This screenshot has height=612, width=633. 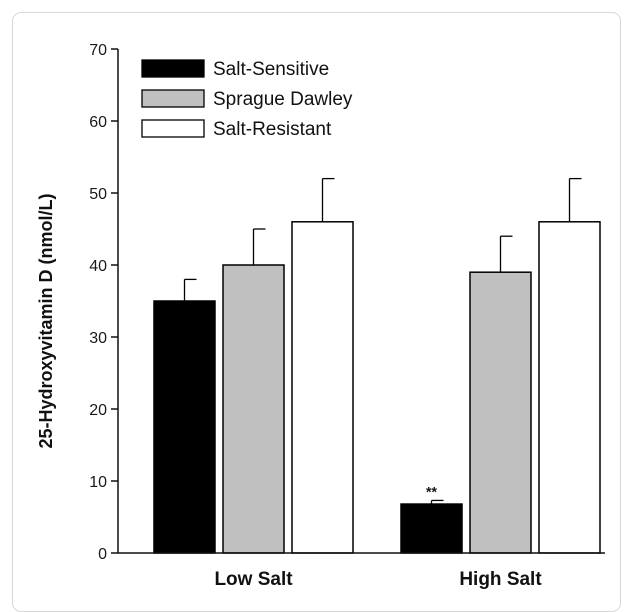 What do you see at coordinates (98, 482) in the screenshot?
I see `y-tick-label: 10` at bounding box center [98, 482].